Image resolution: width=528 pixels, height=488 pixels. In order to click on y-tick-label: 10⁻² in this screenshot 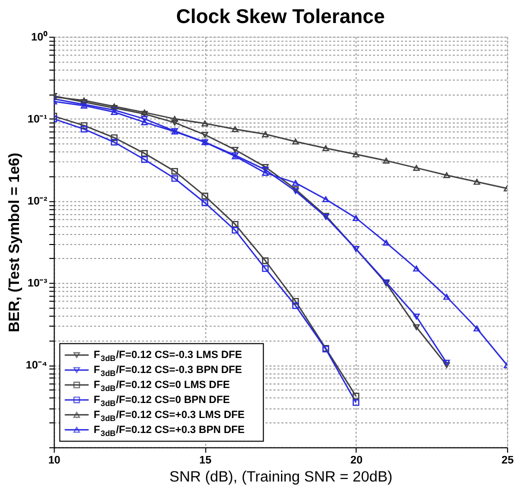, I will do `click(38, 201)`.